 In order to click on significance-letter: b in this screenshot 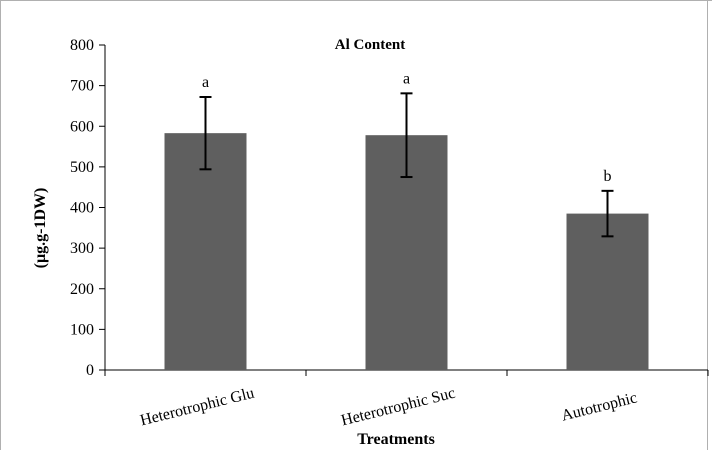, I will do `click(608, 176)`.